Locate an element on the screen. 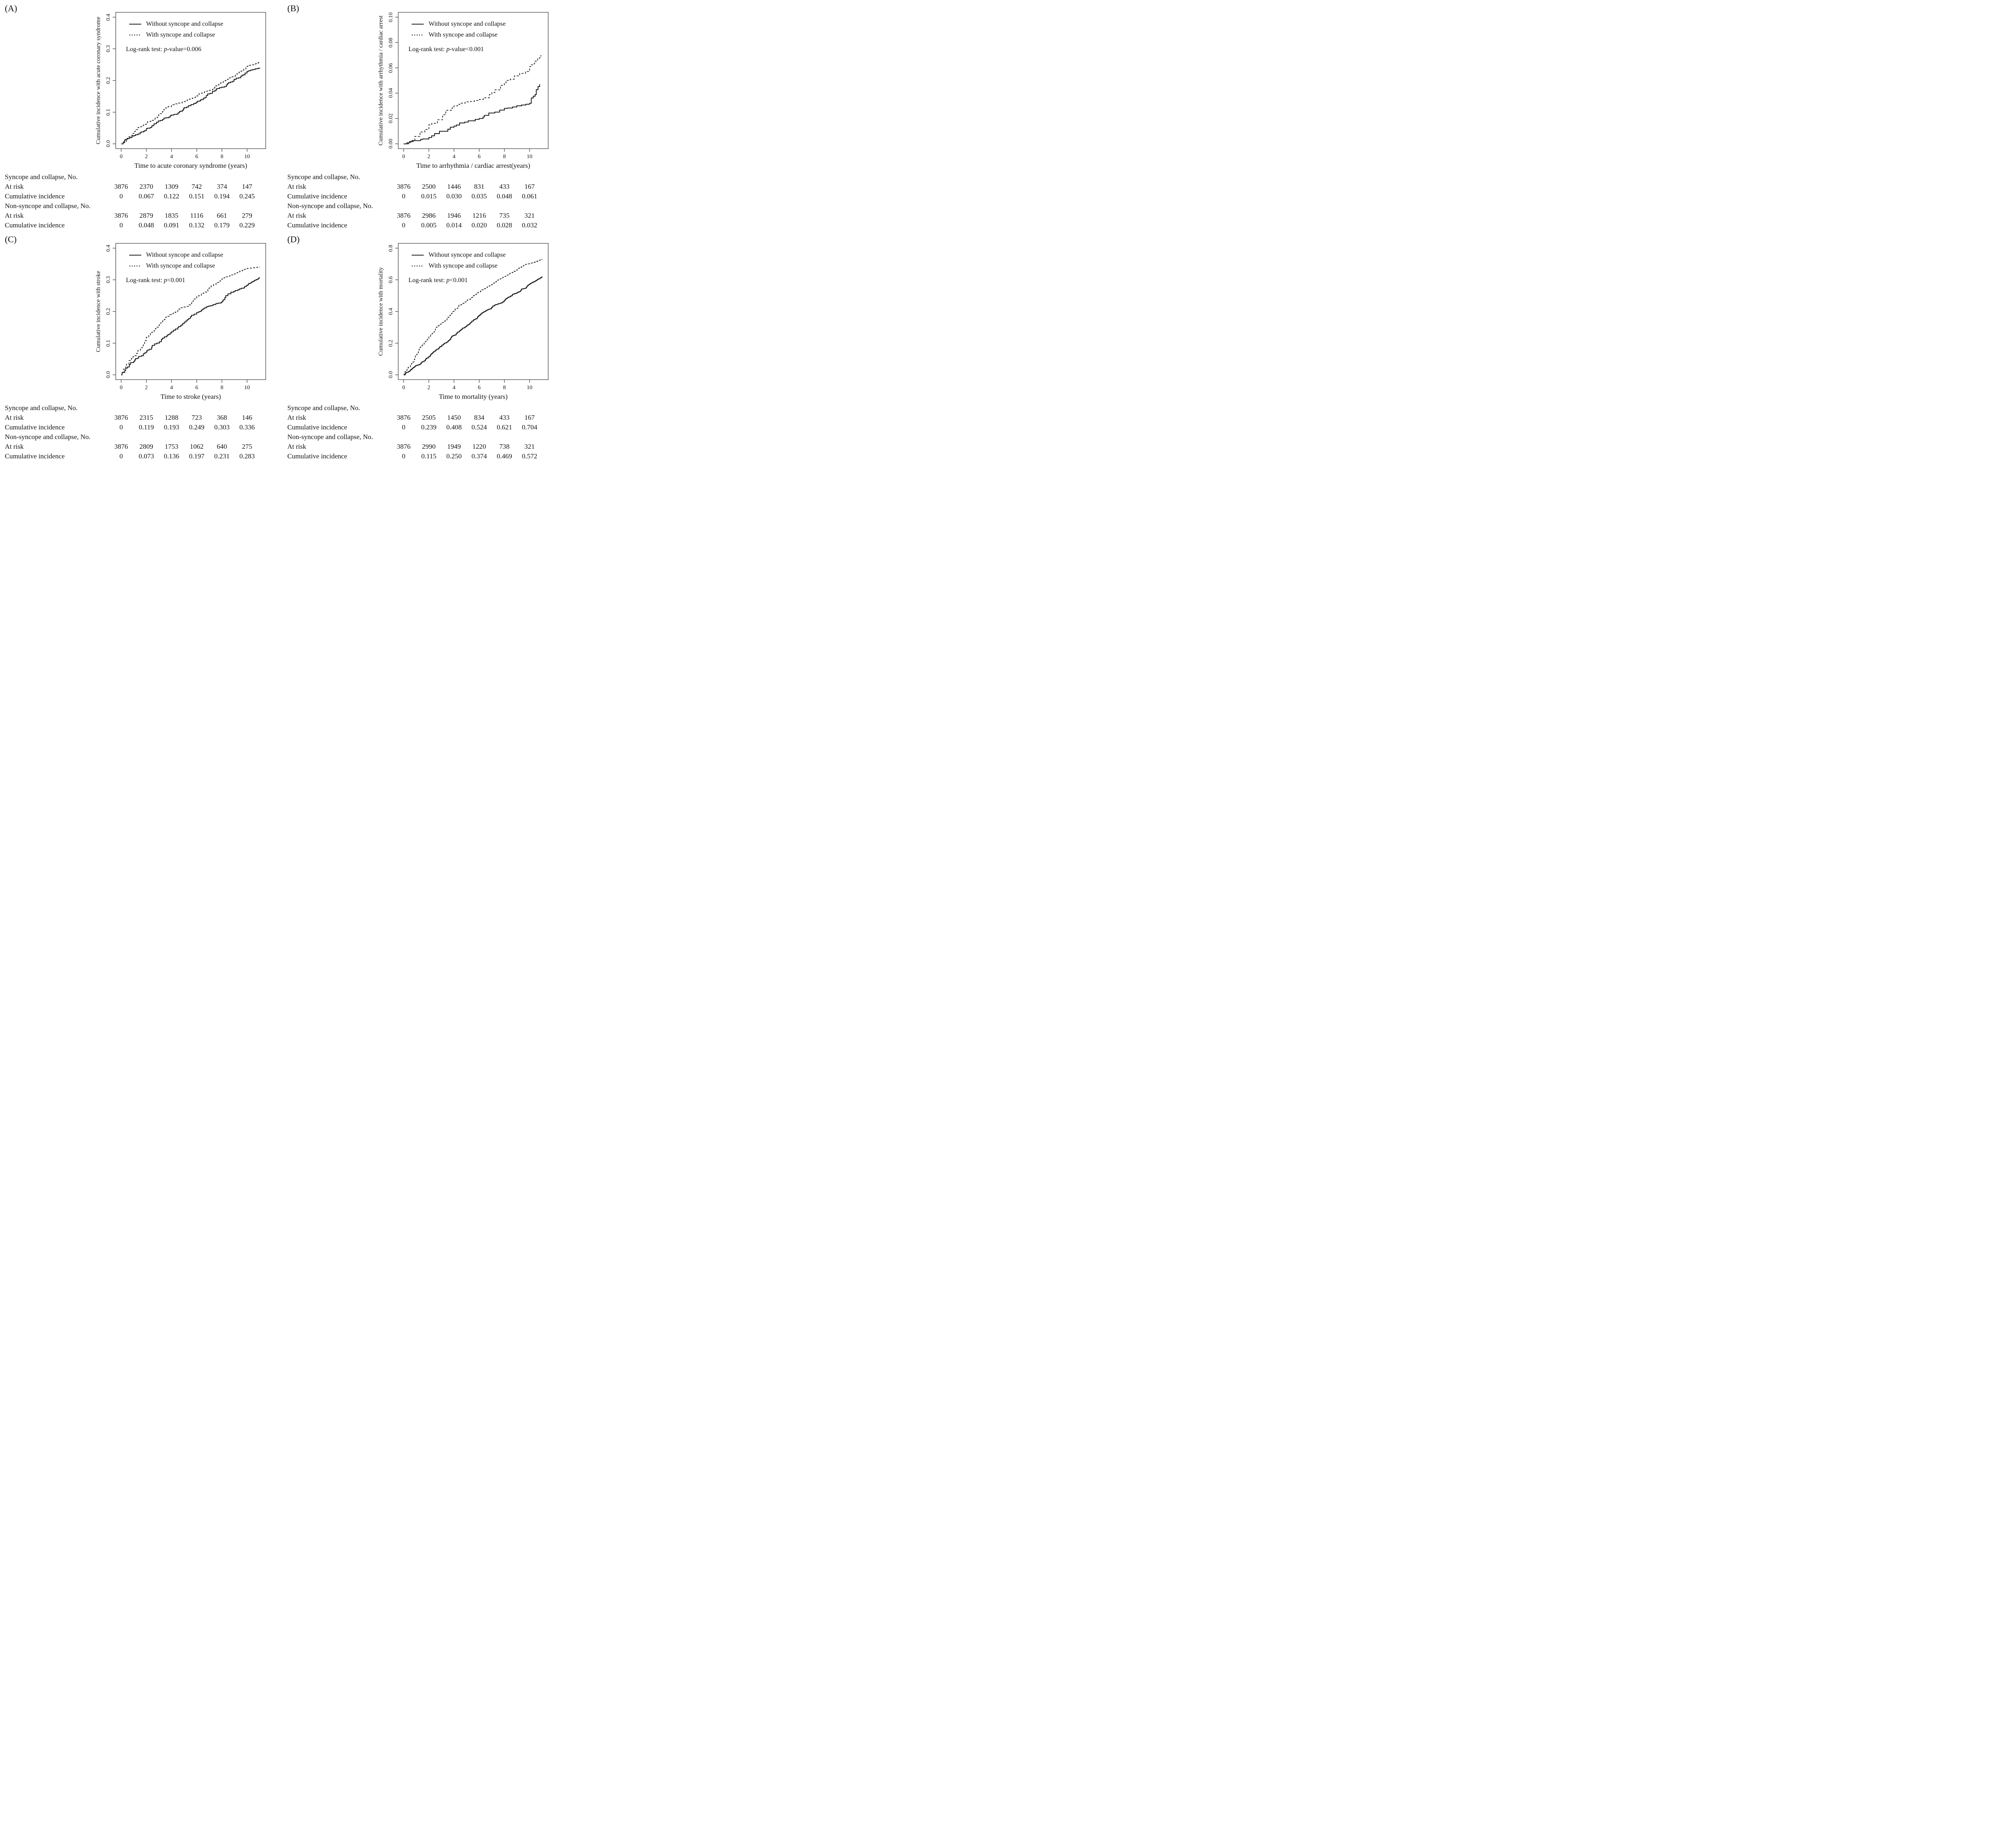 The height and width of the screenshot is (1848, 2012). risk-value: 147 is located at coordinates (247, 187).